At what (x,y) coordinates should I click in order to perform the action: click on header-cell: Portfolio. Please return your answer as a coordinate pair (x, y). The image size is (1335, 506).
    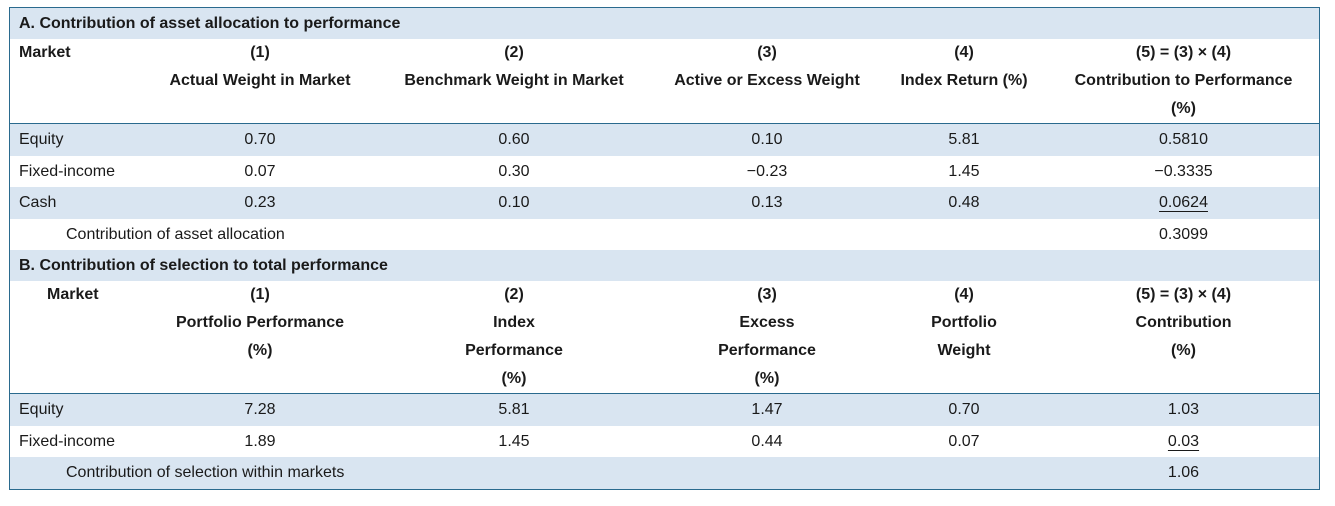
    Looking at the image, I should click on (964, 322).